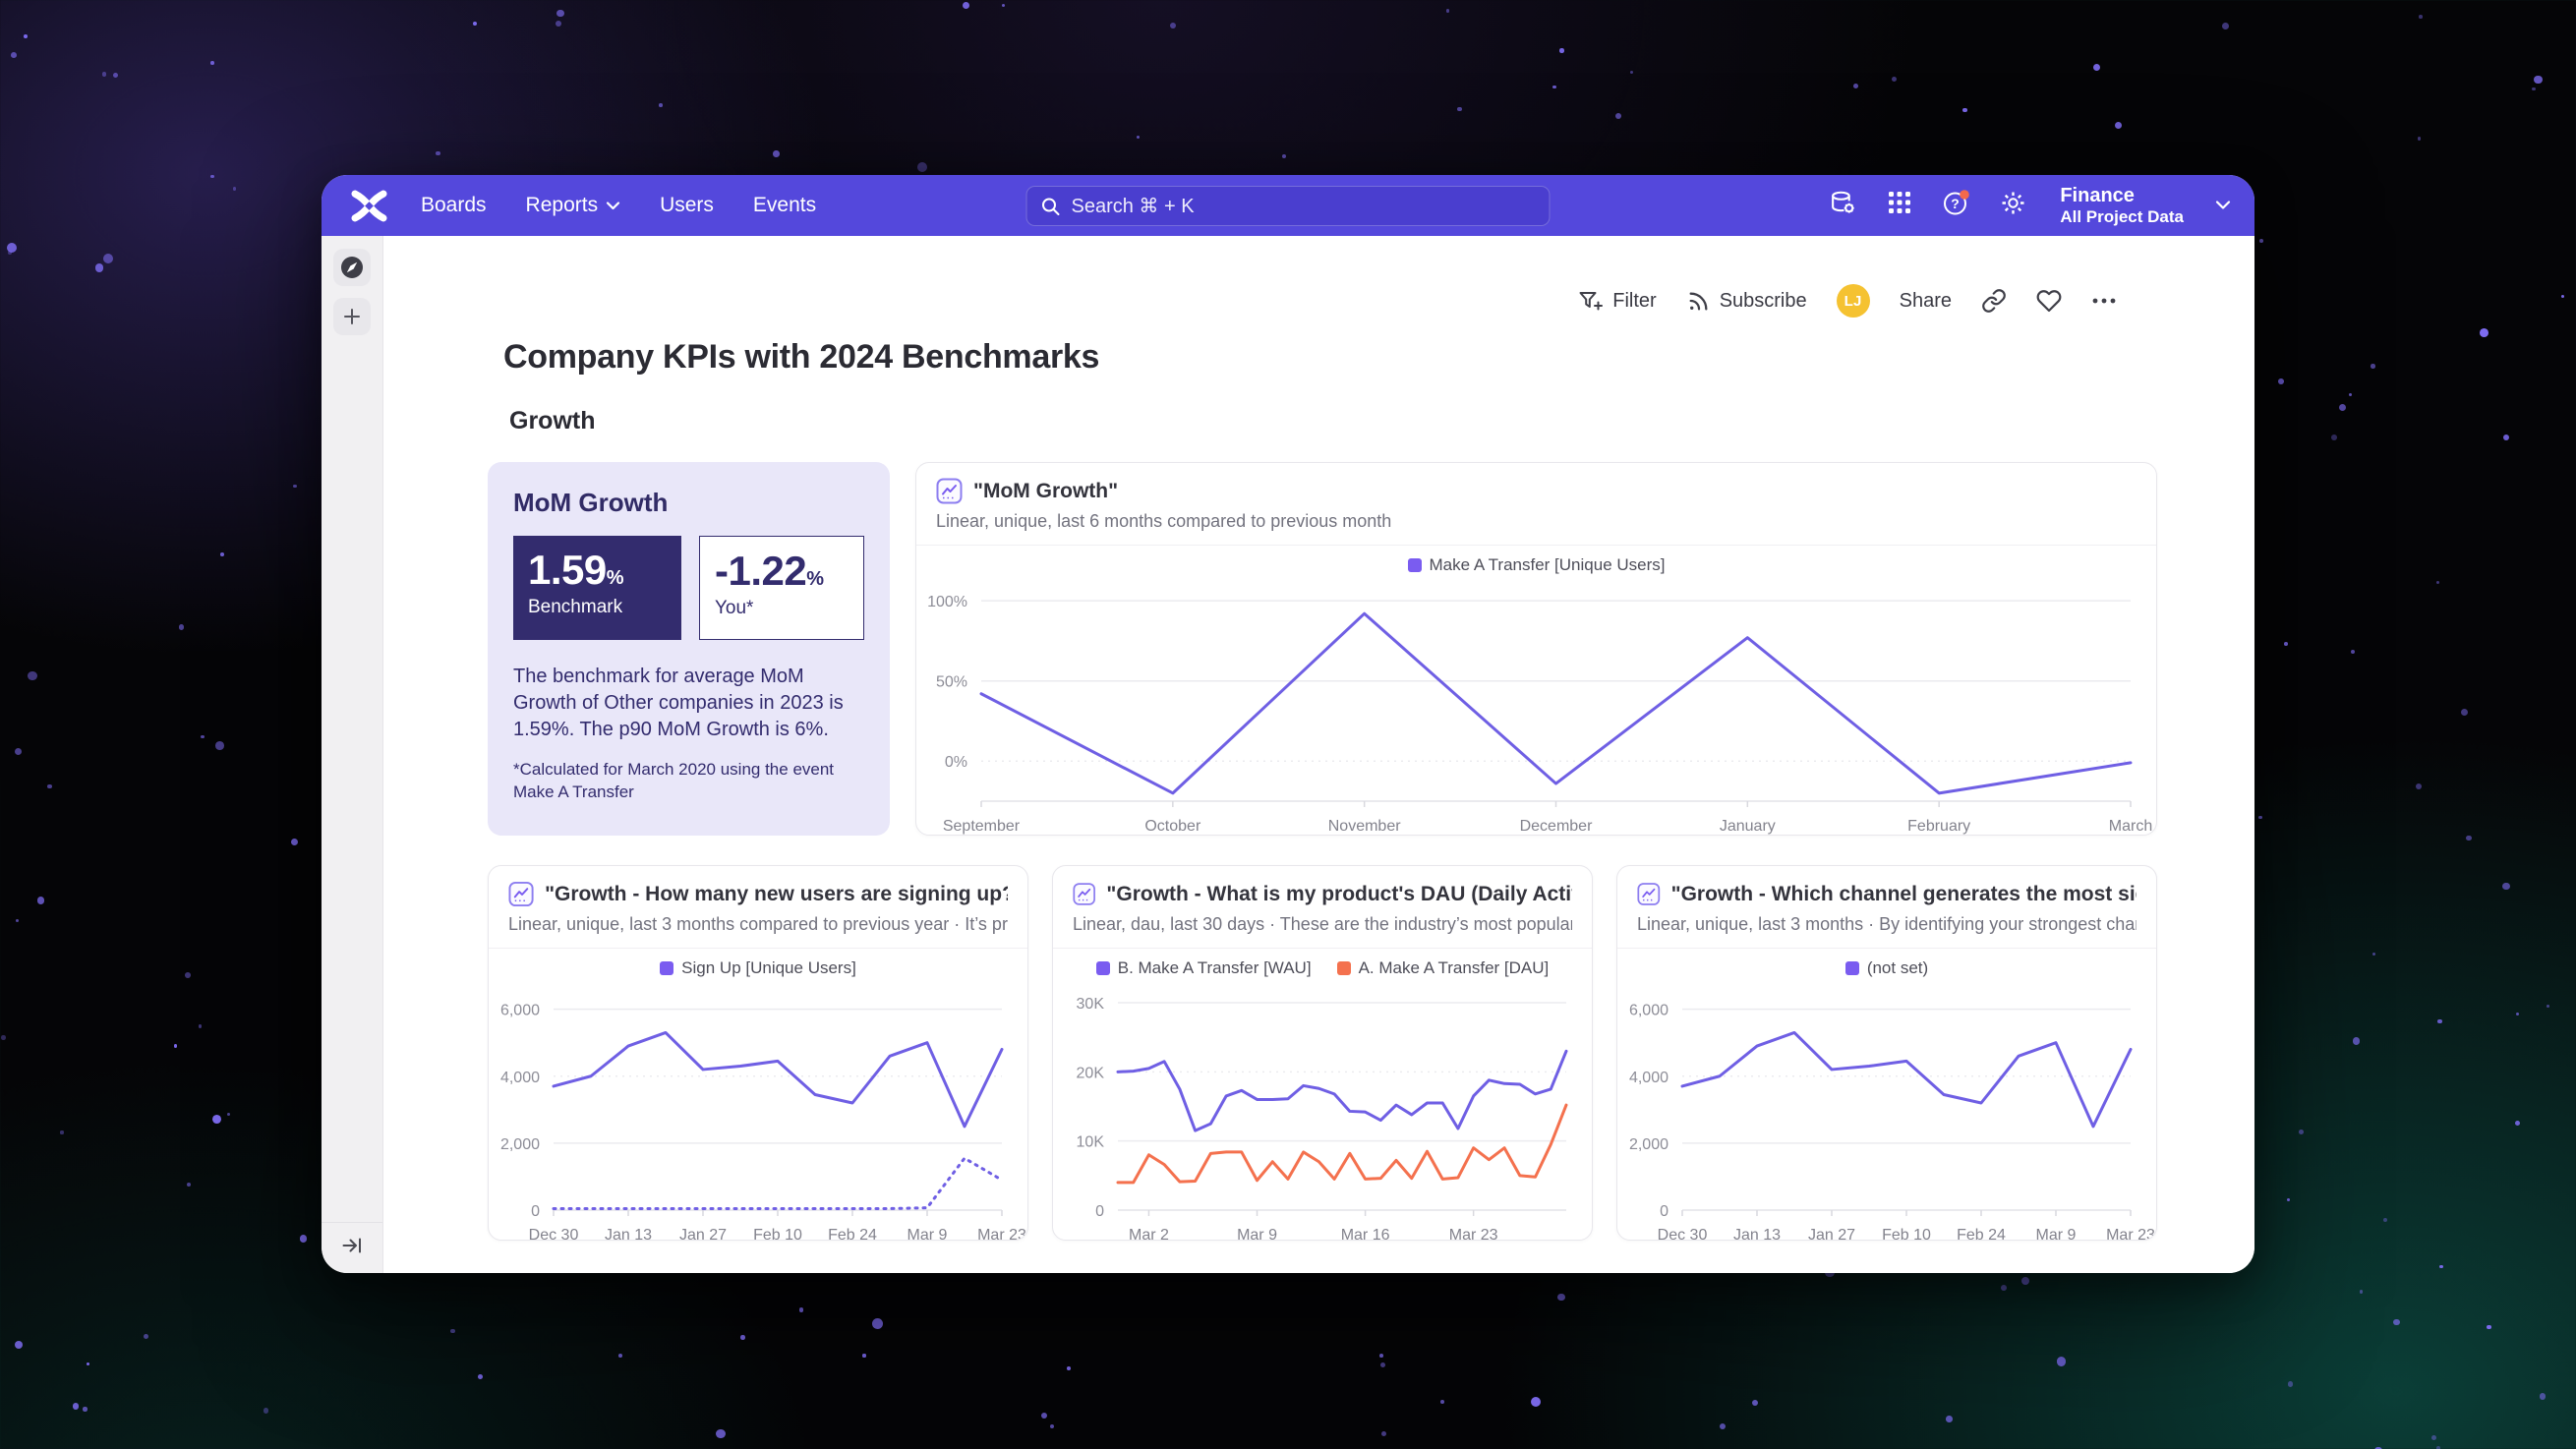 This screenshot has width=2576, height=1449. What do you see at coordinates (1536, 565) in the screenshot?
I see `legend-item: Make A Transfer [Unique Users]` at bounding box center [1536, 565].